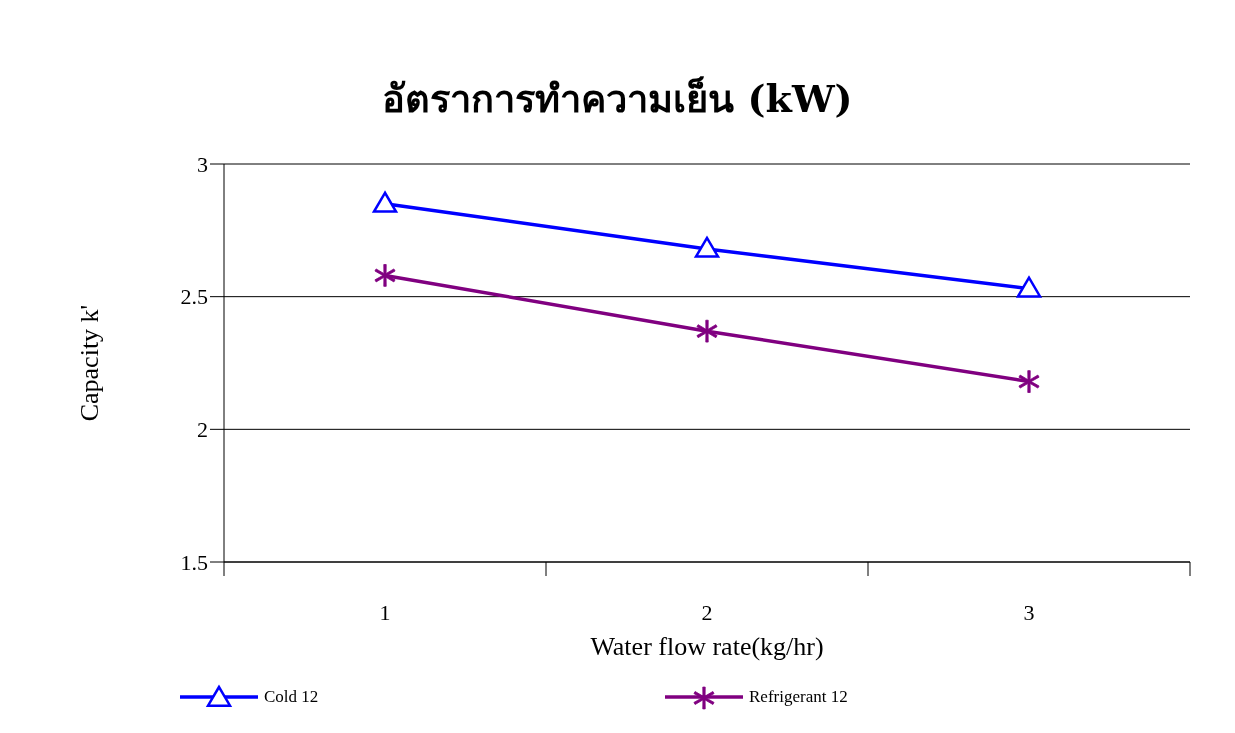 The height and width of the screenshot is (733, 1235). I want to click on x-tick-label: 1, so click(385, 612).